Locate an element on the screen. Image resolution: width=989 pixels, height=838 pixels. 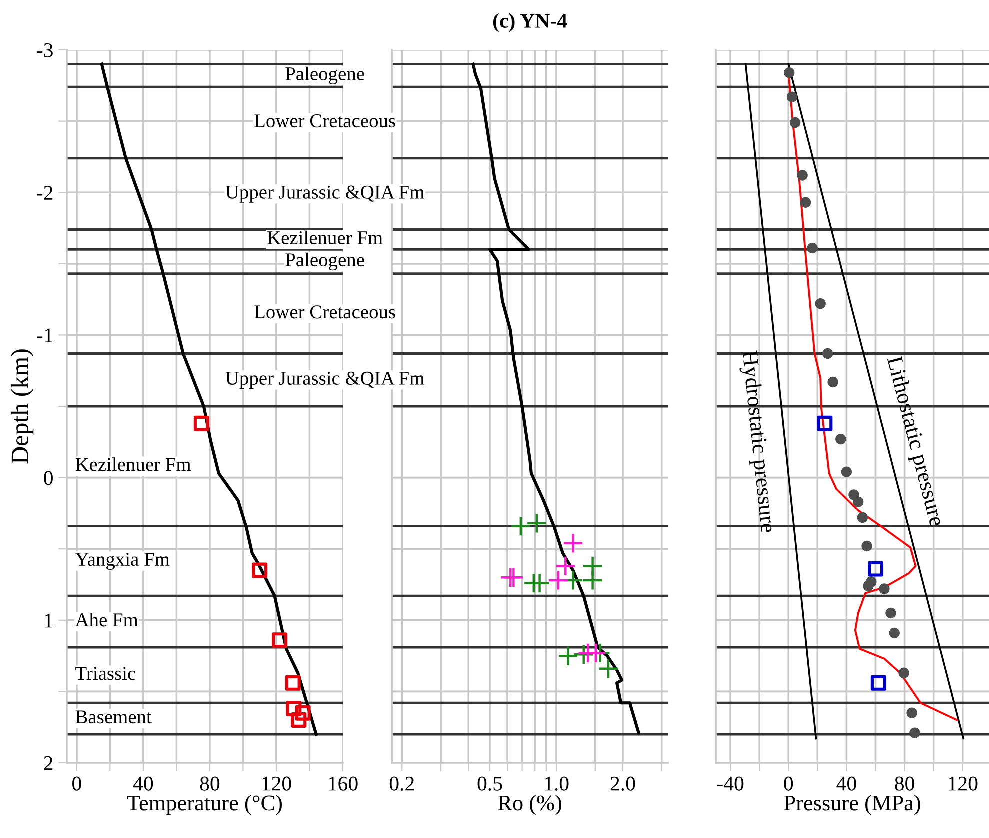
x-axis-title: Ro (%) is located at coordinates (530, 805).